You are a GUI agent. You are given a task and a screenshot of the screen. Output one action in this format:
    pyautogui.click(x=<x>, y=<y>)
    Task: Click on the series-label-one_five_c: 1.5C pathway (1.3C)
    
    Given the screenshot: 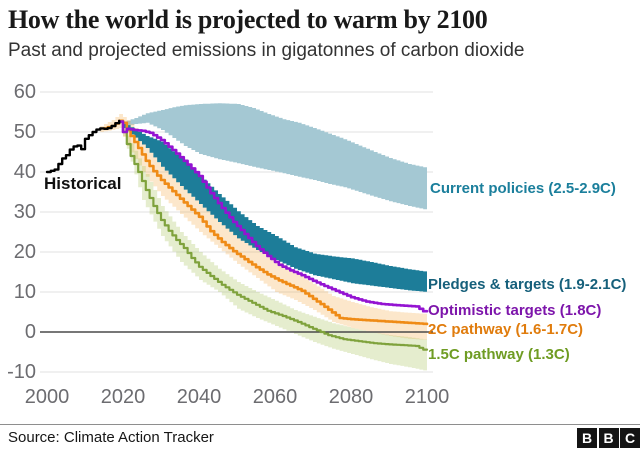 What is the action you would take?
    pyautogui.click(x=499, y=354)
    